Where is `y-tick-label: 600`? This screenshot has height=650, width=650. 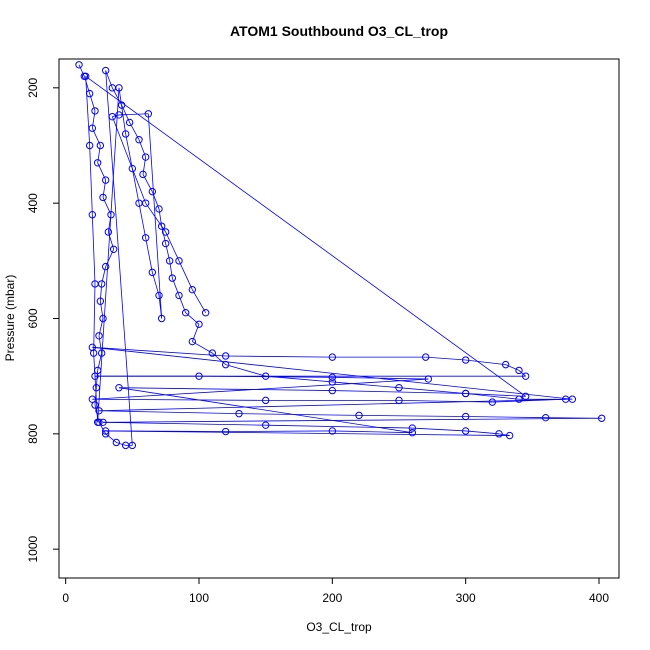 y-tick-label: 600 is located at coordinates (33, 318).